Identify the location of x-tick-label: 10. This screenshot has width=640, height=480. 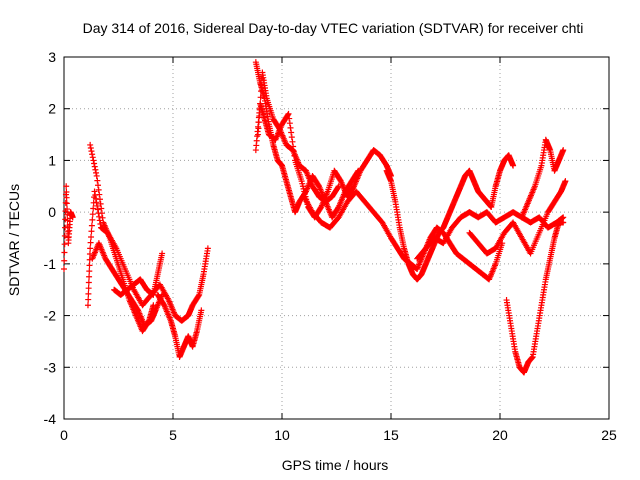
(282, 435).